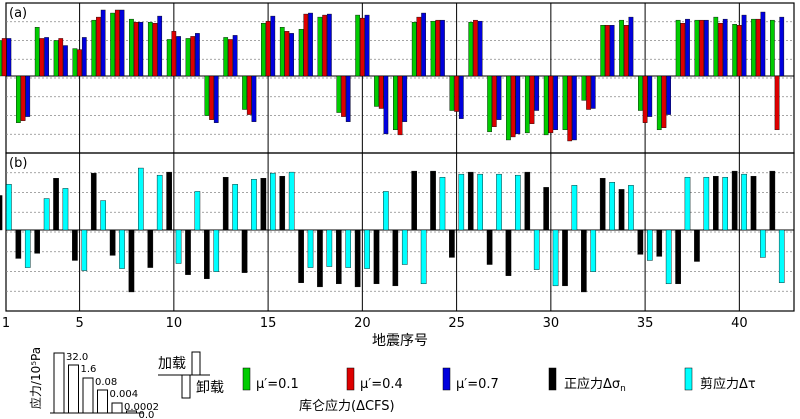 The height and width of the screenshot is (419, 800). What do you see at coordinates (186, 386) in the screenshot?
I see `unload-bar-symbol` at bounding box center [186, 386].